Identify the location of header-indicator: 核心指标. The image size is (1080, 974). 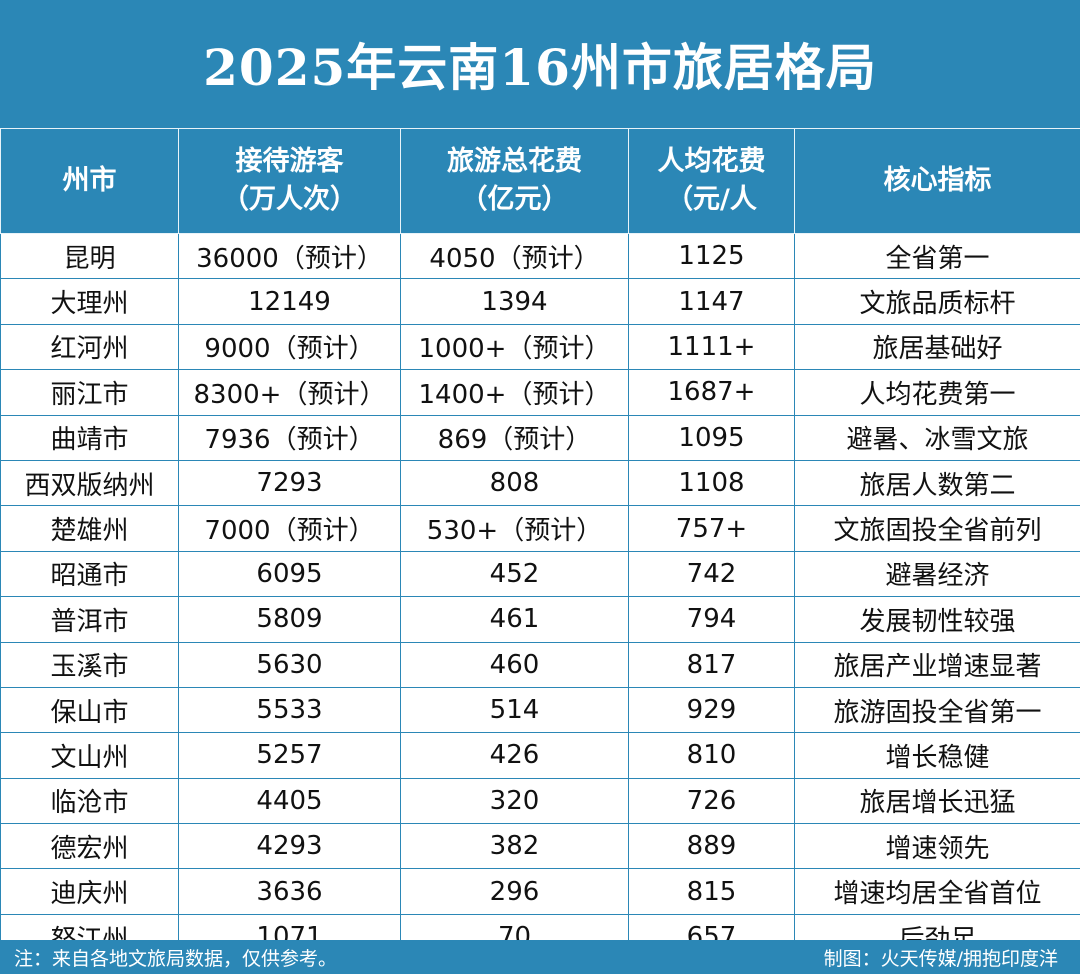
(937, 181).